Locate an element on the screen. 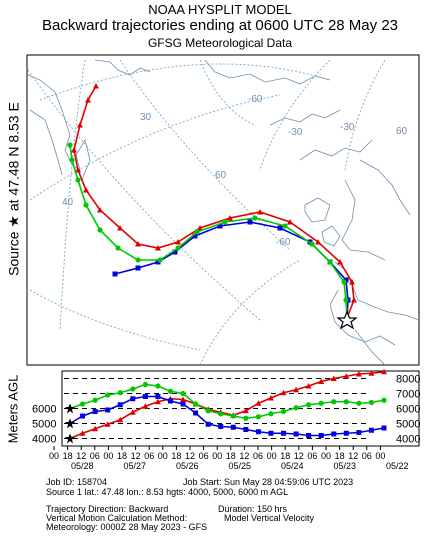 The image size is (440, 542). source-star-icon is located at coordinates (347, 320).